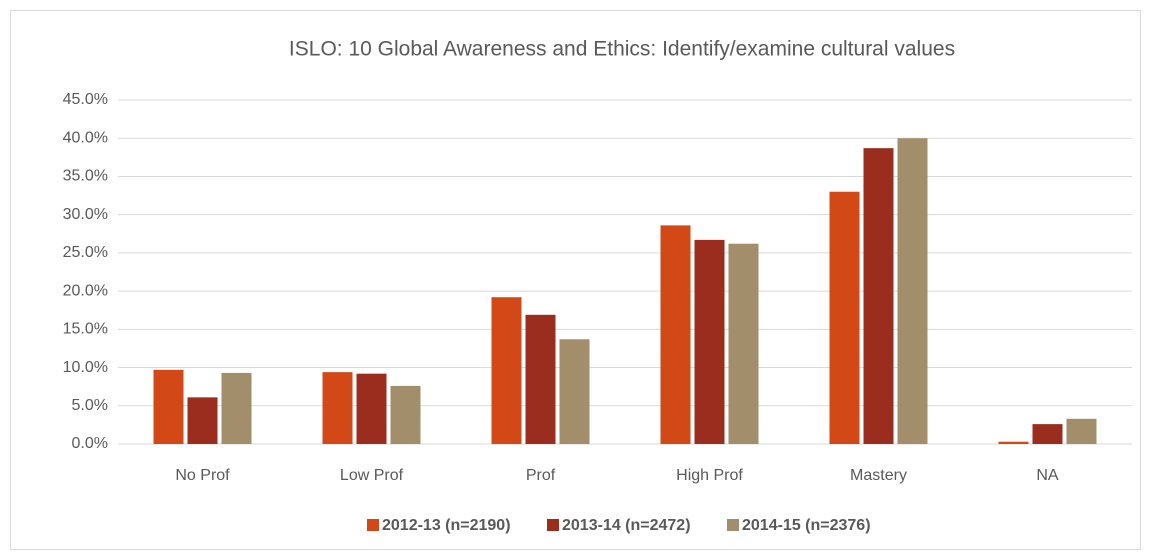 The image size is (1151, 560). Describe the element at coordinates (85, 252) in the screenshot. I see `y-tick-label: 25.0%` at that location.